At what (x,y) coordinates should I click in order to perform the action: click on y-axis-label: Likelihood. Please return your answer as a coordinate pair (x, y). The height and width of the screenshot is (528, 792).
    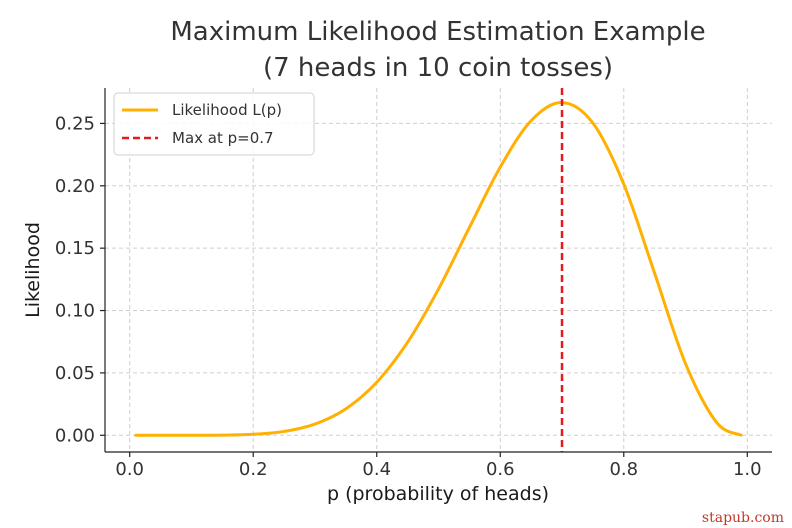
    Looking at the image, I should click on (33, 270).